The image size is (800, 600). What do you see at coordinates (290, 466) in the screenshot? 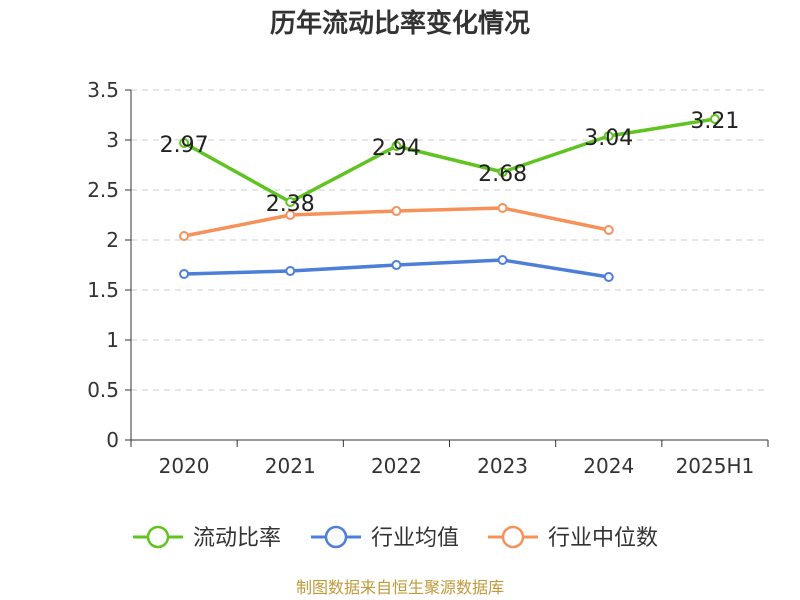
I see `x-tick-label: 2021` at bounding box center [290, 466].